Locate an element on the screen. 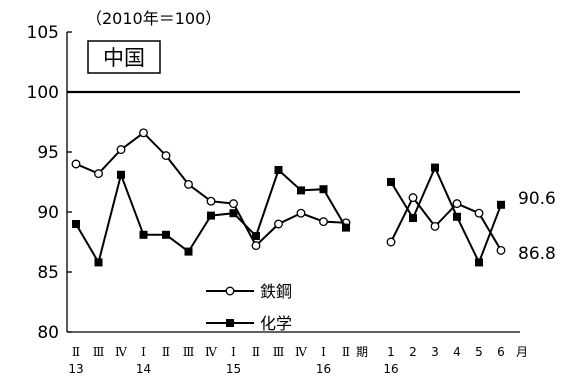 The height and width of the screenshot is (379, 566). x-tick-label-year: 14 is located at coordinates (143, 369).